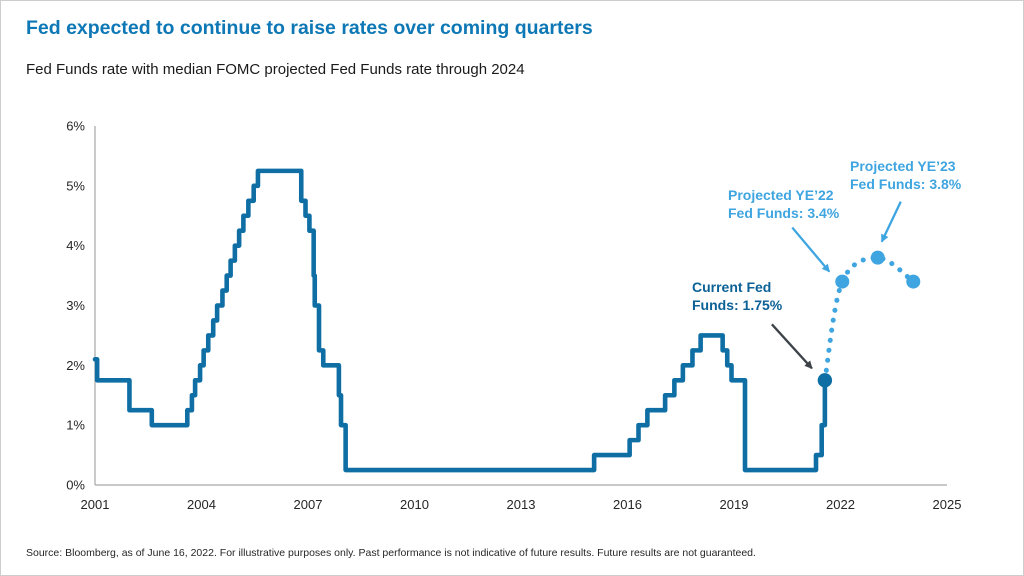 The width and height of the screenshot is (1024, 576). Describe the element at coordinates (840, 504) in the screenshot. I see `x-tick-label: 2022` at that location.